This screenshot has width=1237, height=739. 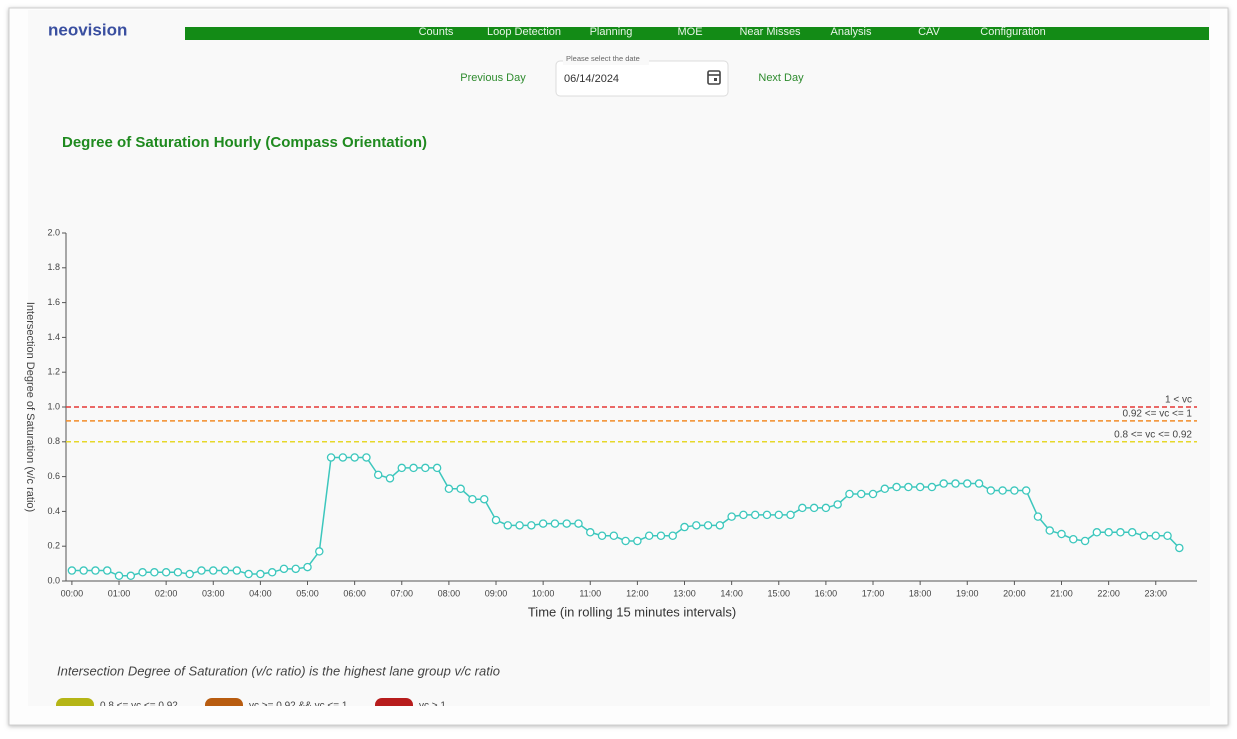 What do you see at coordinates (714, 77) in the screenshot?
I see `calendar-icon` at bounding box center [714, 77].